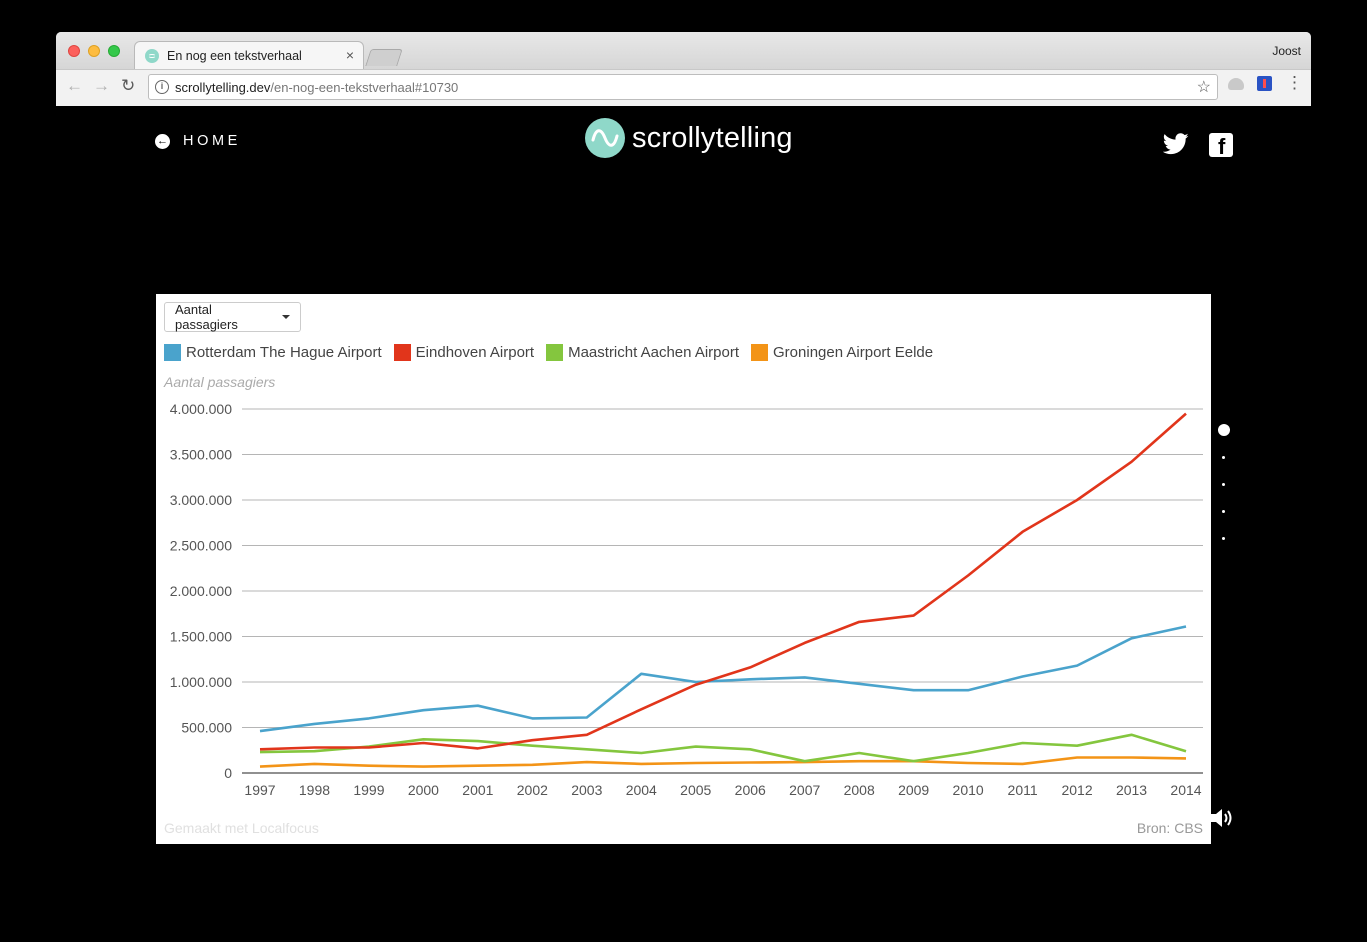 The image size is (1367, 942). I want to click on x-tick-label: 2009, so click(913, 790).